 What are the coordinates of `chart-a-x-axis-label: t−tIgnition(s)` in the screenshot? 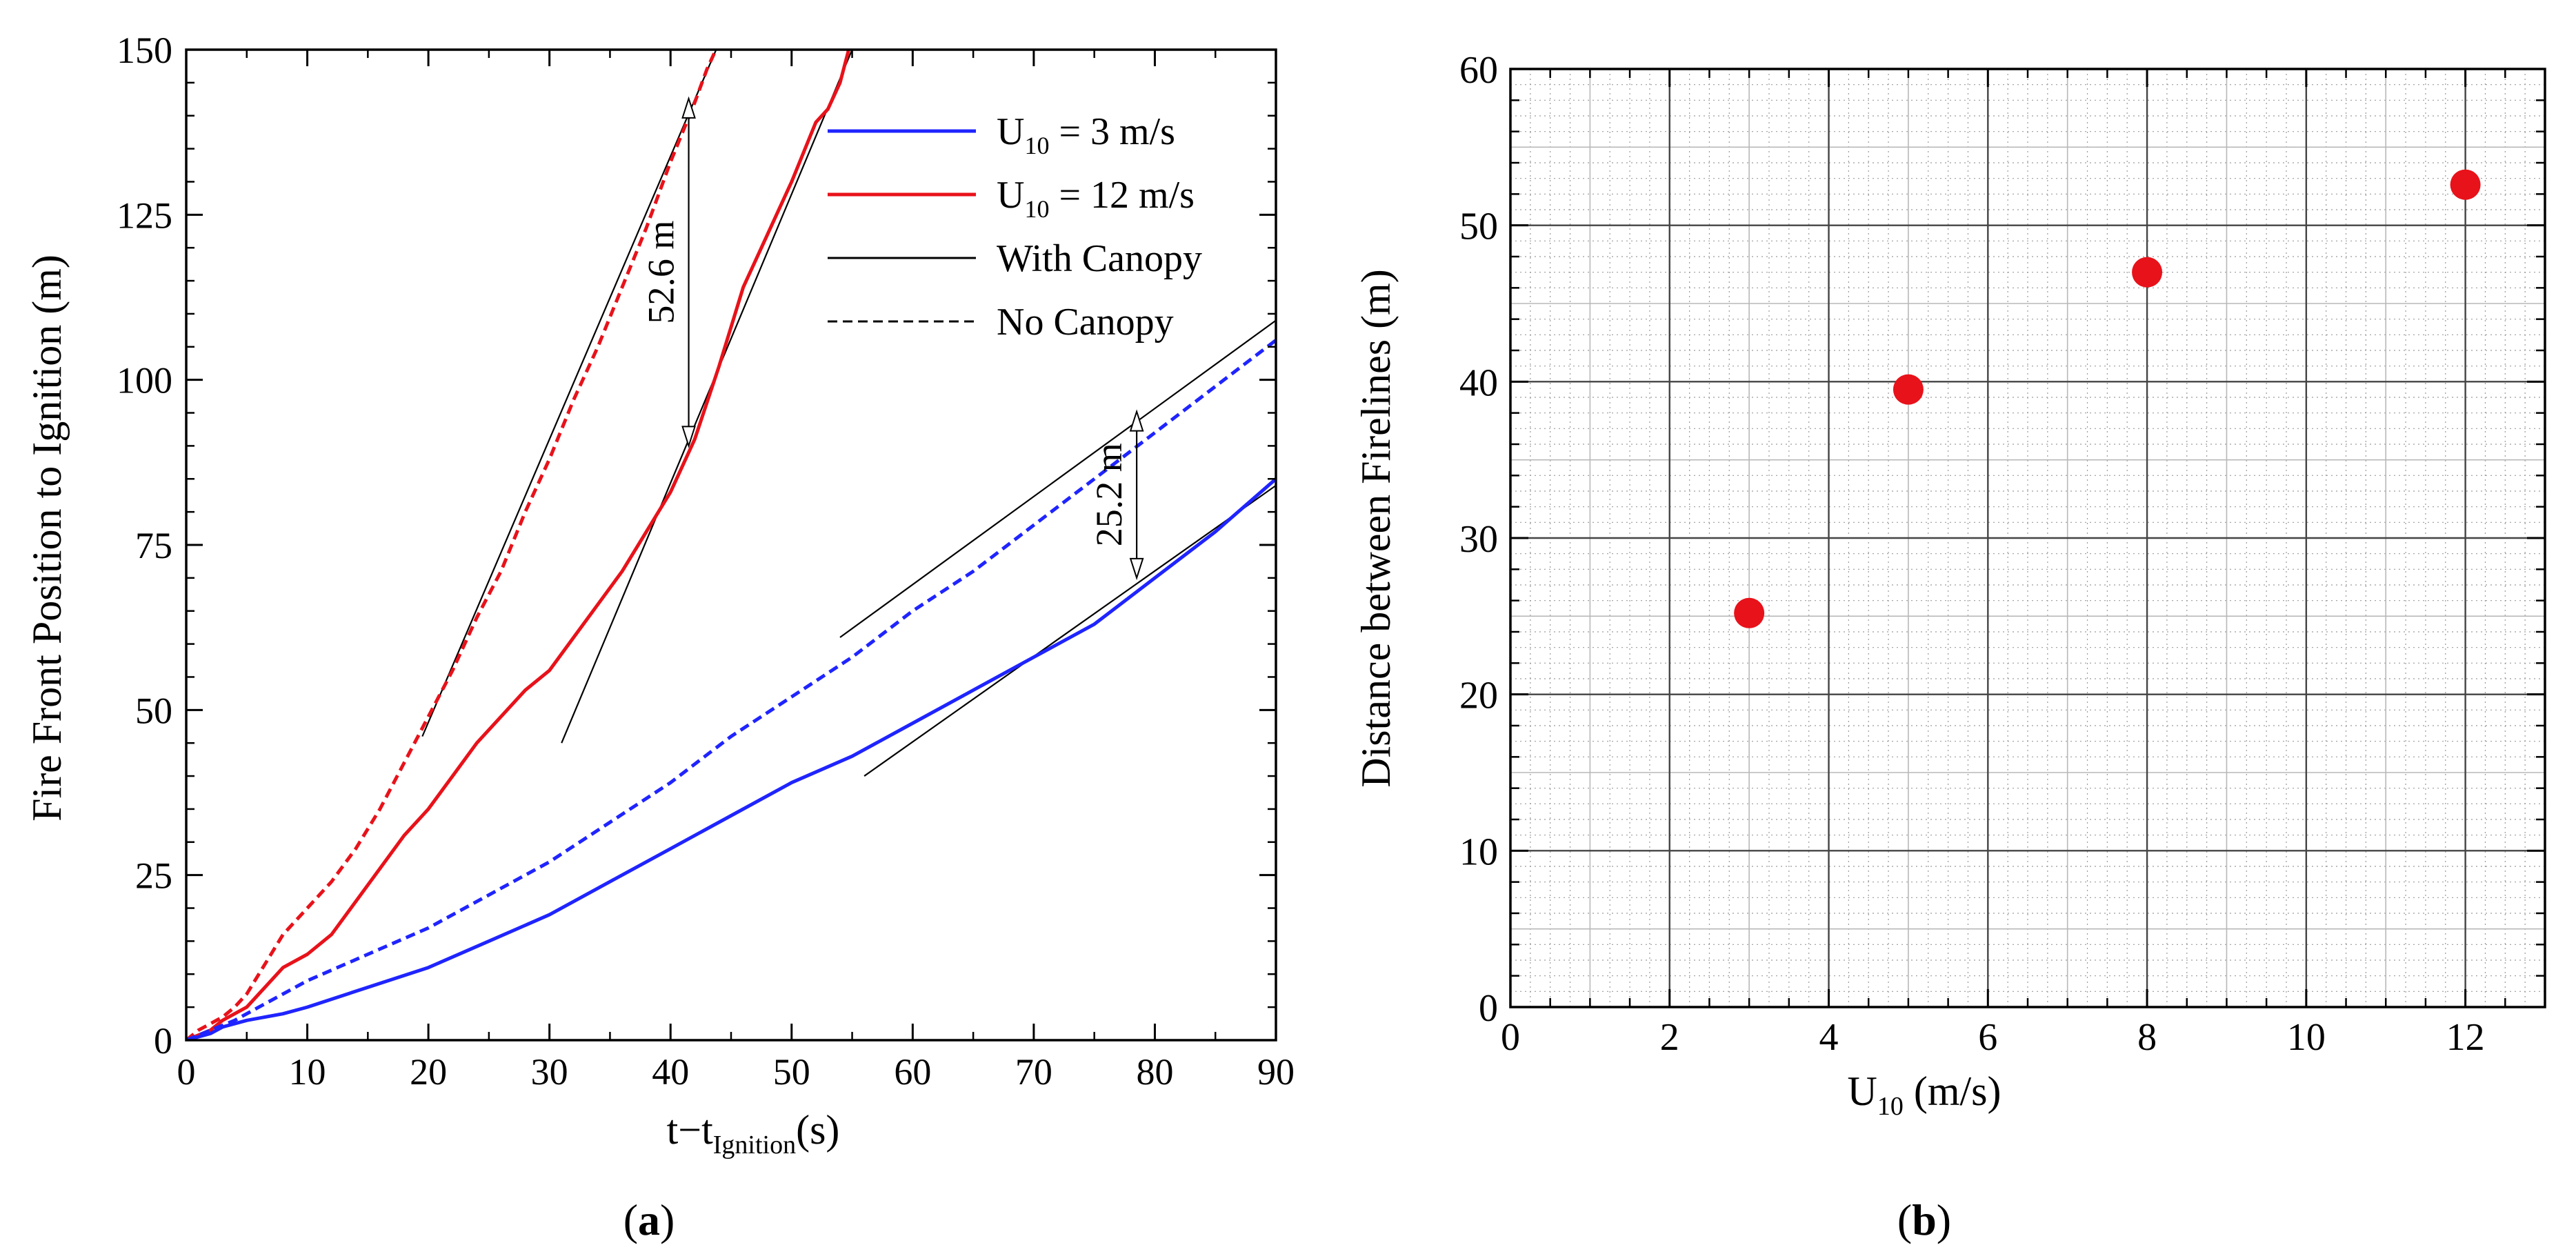 It's located at (754, 1133).